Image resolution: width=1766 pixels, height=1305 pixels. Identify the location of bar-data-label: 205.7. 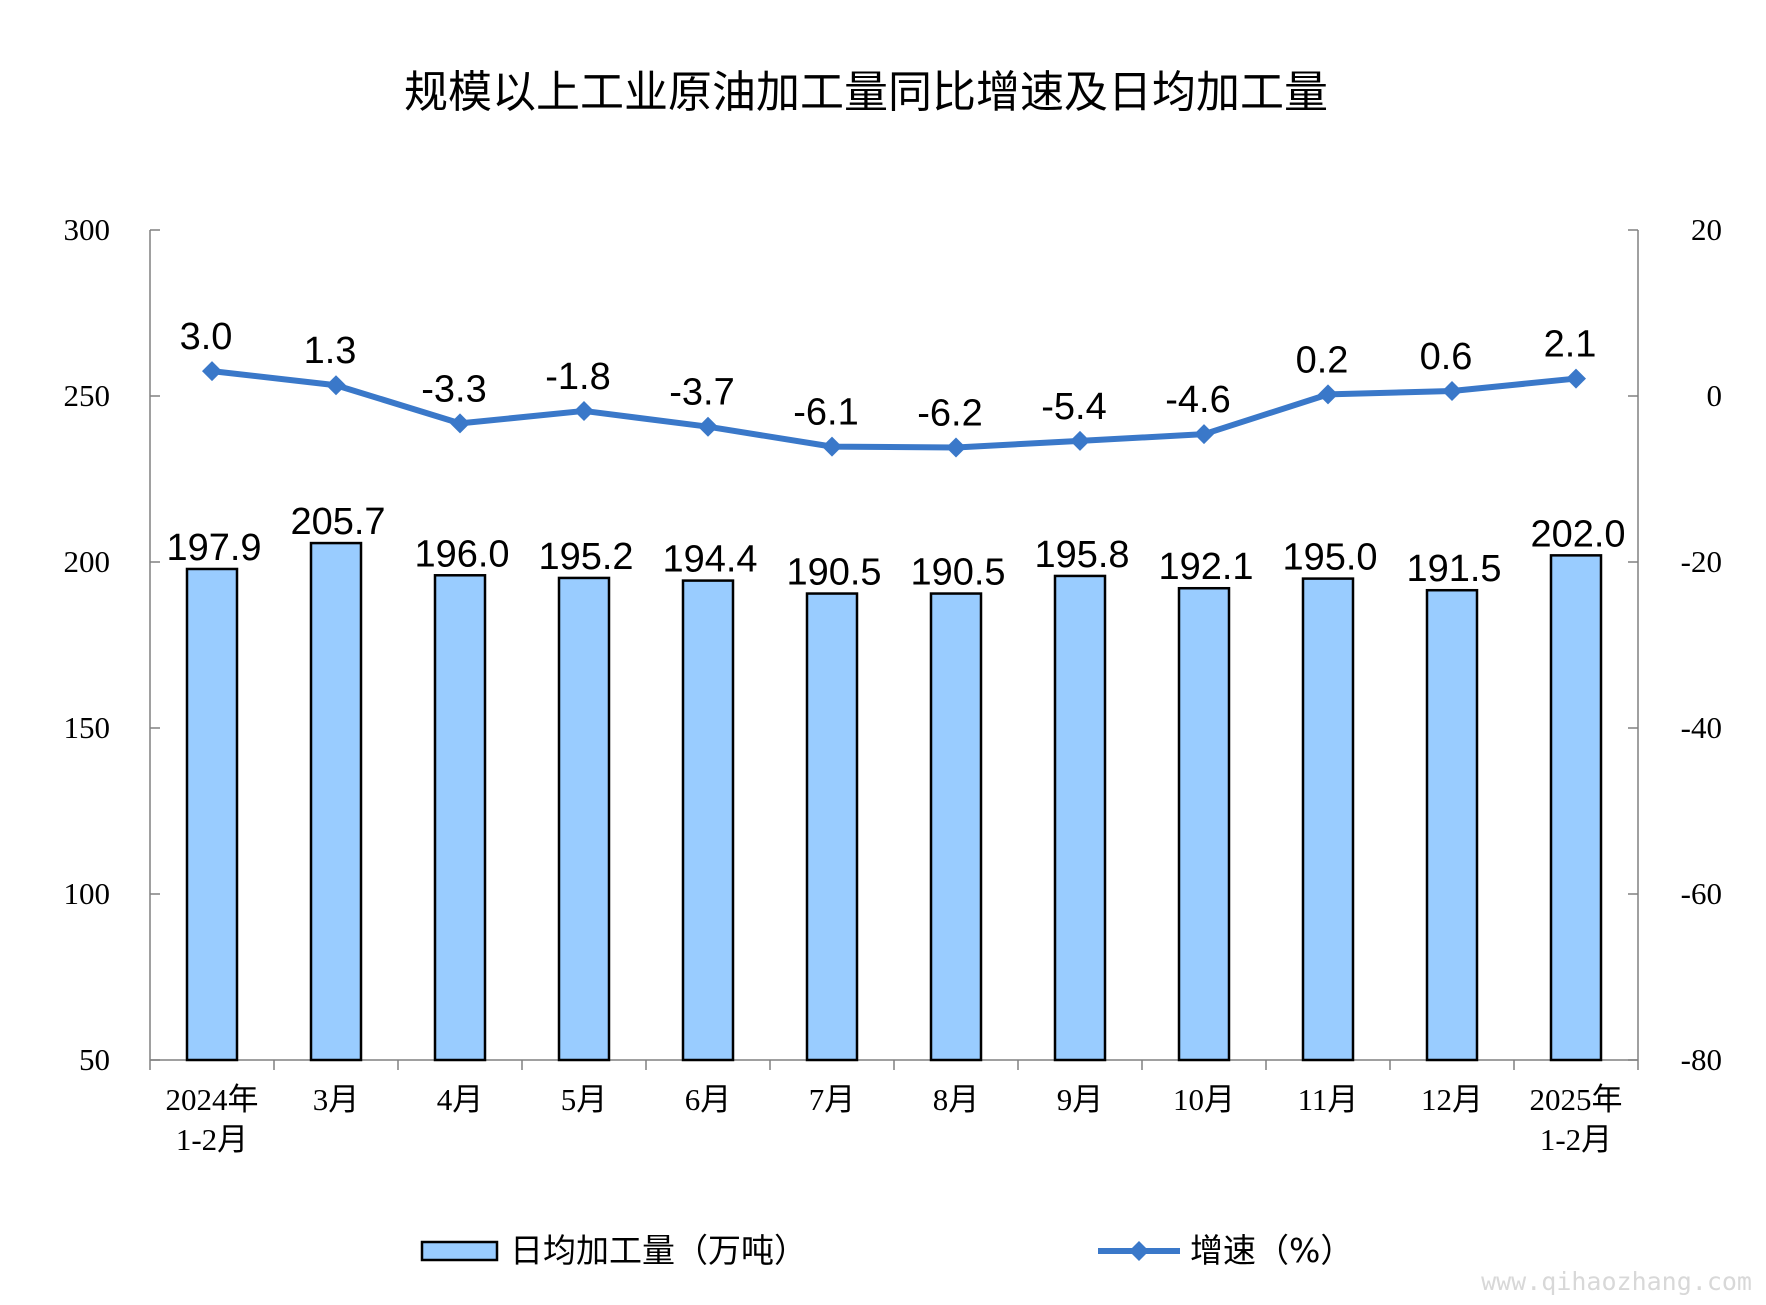
(337, 522).